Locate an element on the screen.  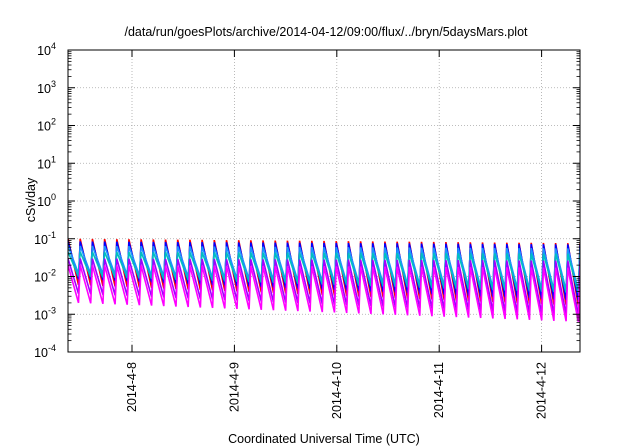
x-axis-label: Coordinated Universal Time (UTC) is located at coordinates (324, 439).